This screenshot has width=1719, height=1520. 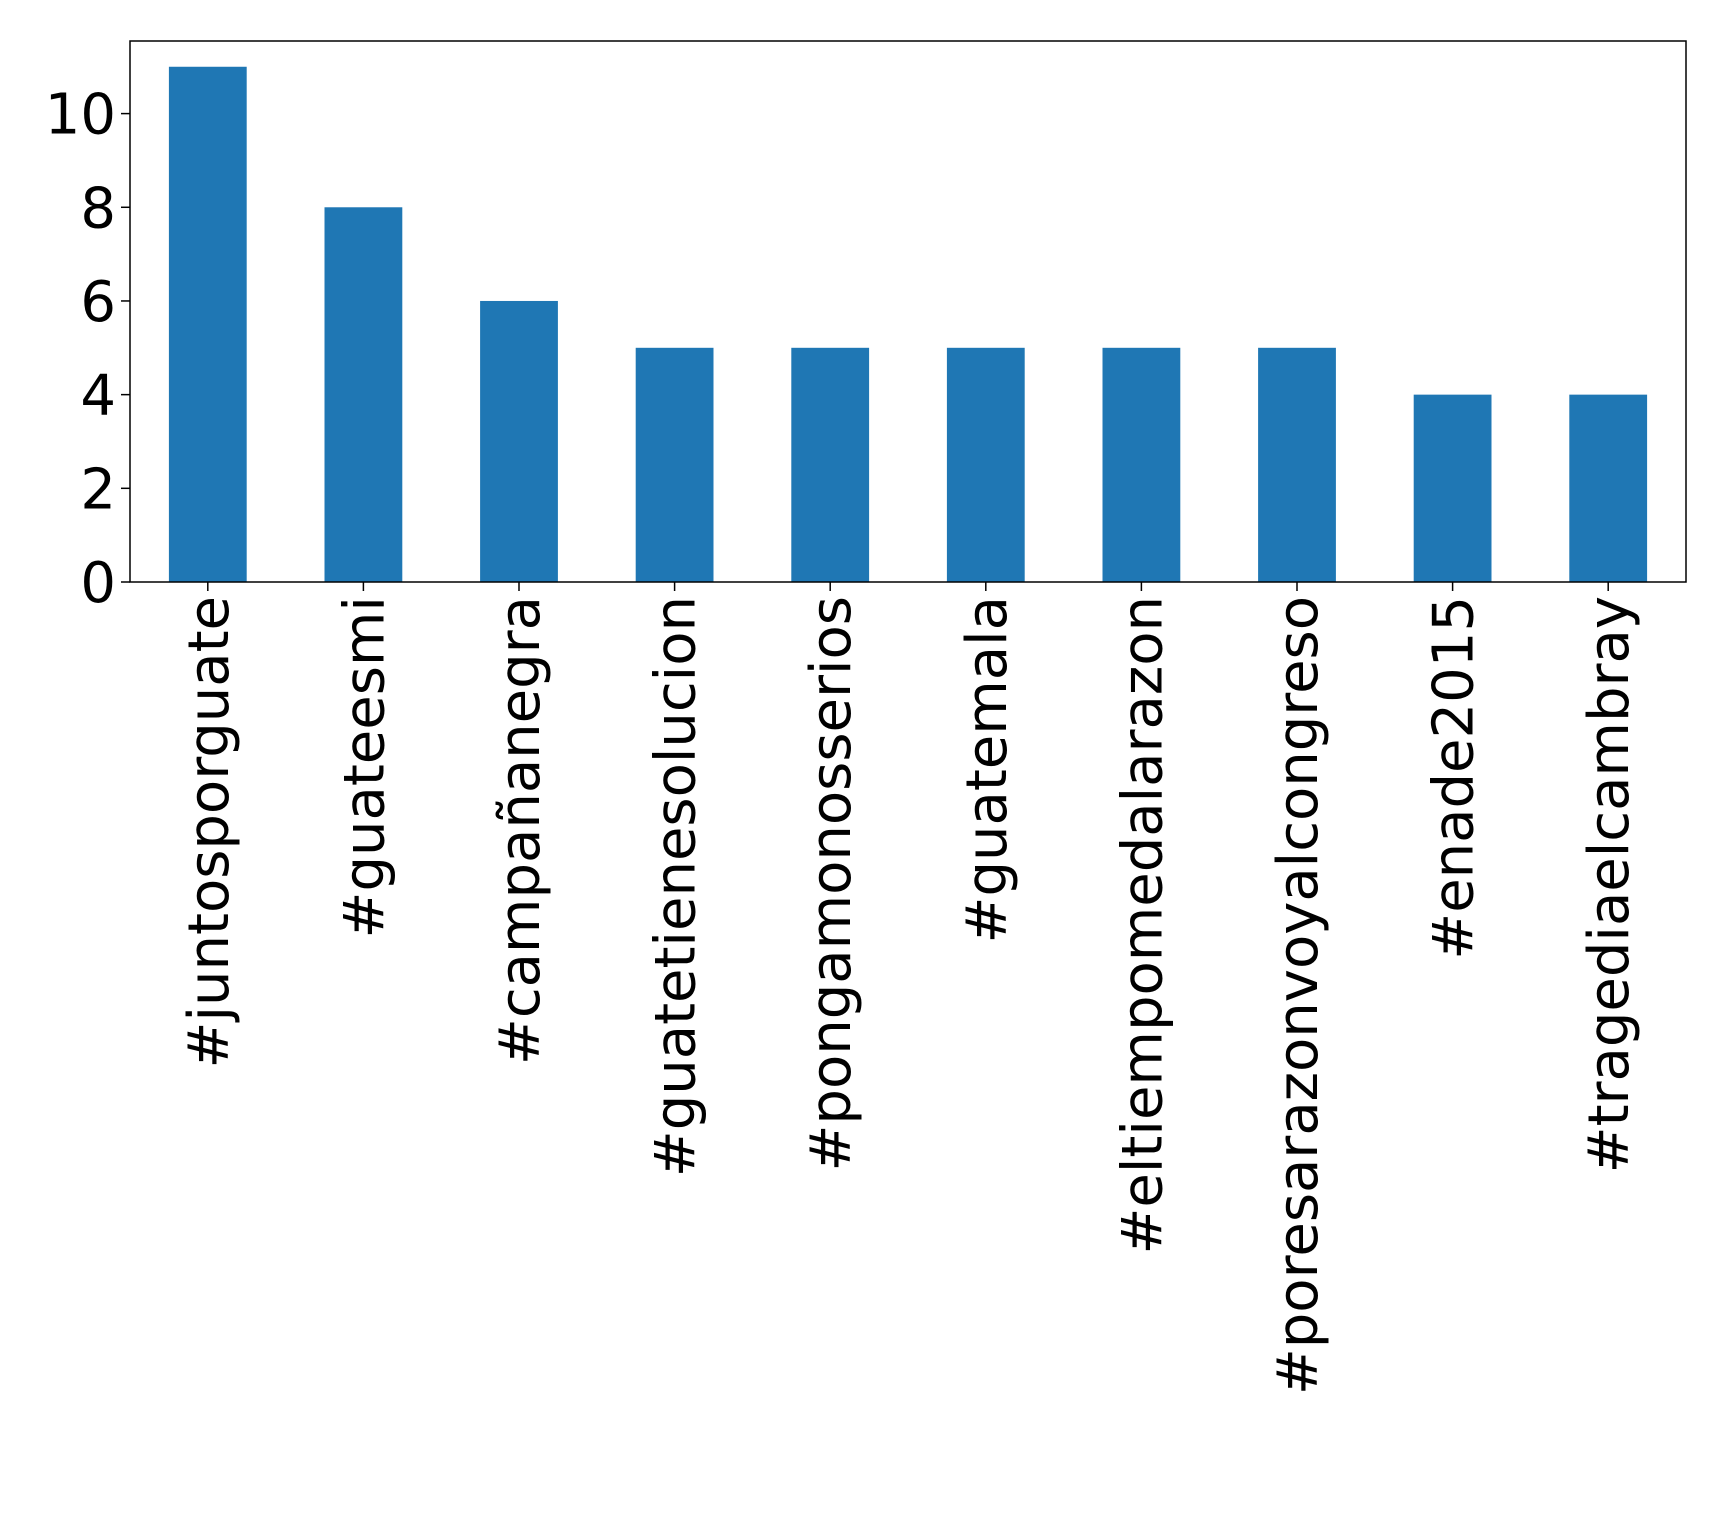 What do you see at coordinates (520, 830) in the screenshot?
I see `x-tick-label-2: #campañanegra` at bounding box center [520, 830].